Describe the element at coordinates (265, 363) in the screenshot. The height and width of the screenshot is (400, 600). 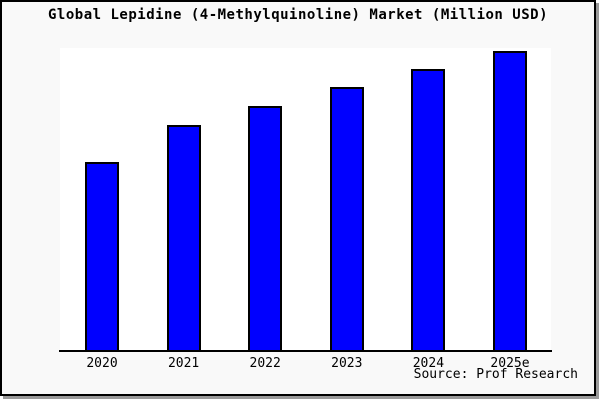
I see `x-tick-label-2022: 2022` at that location.